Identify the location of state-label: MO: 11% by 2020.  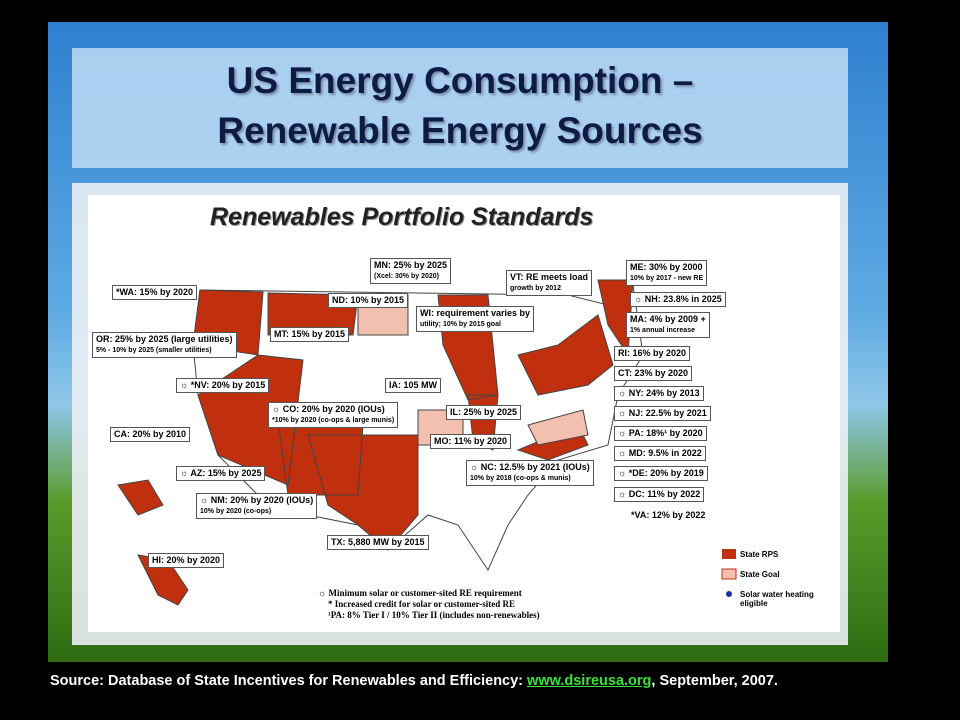
(471, 441).